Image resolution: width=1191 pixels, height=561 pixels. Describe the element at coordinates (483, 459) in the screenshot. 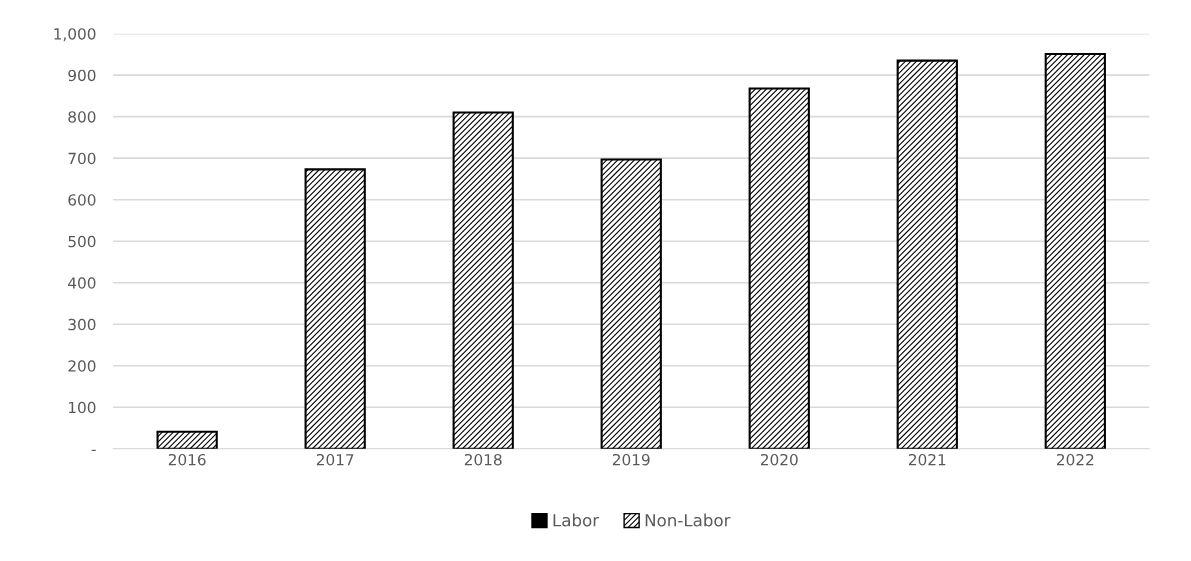

I see `x-tick-label: 2018` at that location.